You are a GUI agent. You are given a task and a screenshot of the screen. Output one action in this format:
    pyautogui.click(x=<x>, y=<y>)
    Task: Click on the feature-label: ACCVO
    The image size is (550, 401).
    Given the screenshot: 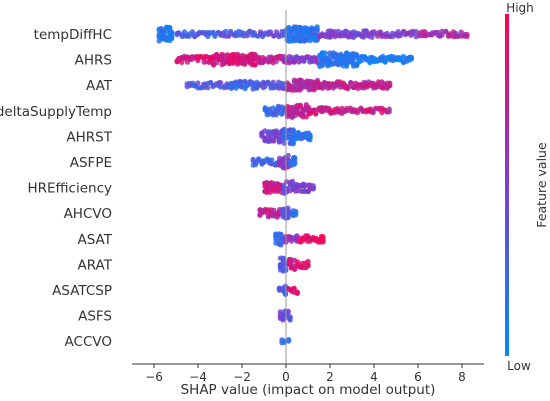 What is the action you would take?
    pyautogui.click(x=88, y=342)
    